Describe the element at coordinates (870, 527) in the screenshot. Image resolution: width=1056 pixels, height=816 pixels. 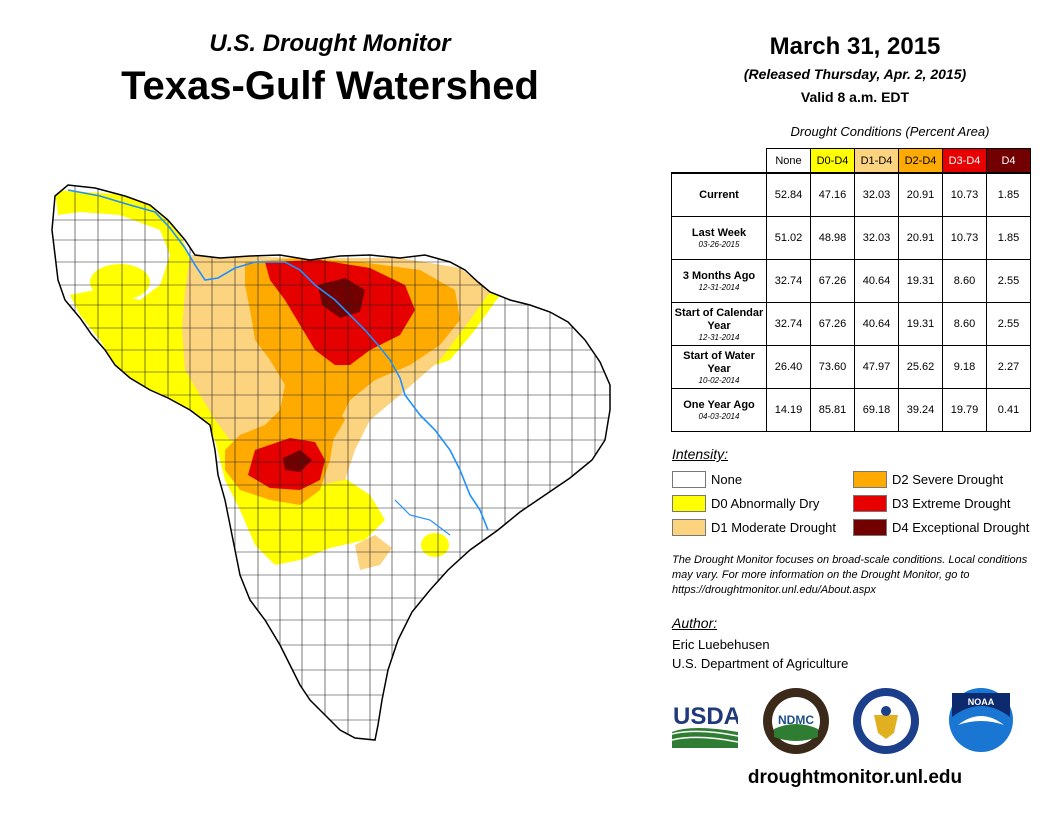
I see `swatch-d4` at that location.